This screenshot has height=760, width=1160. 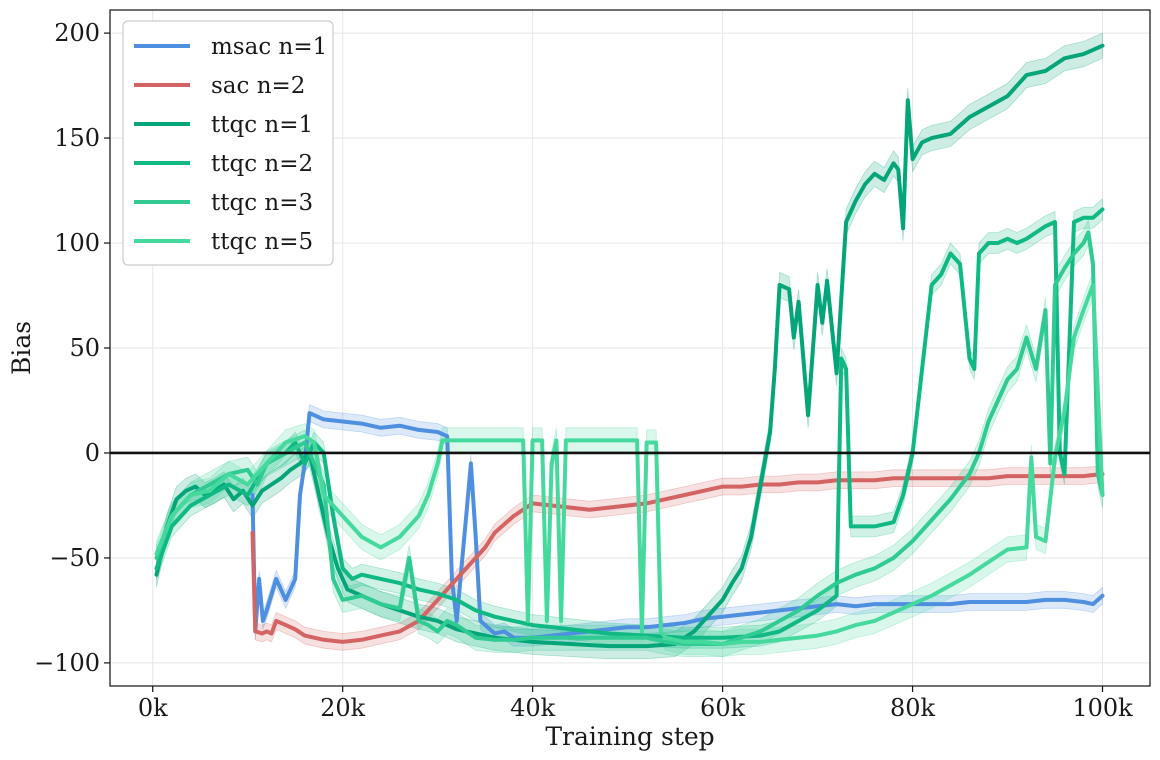 I want to click on y-tick-label: 50, so click(x=84, y=348).